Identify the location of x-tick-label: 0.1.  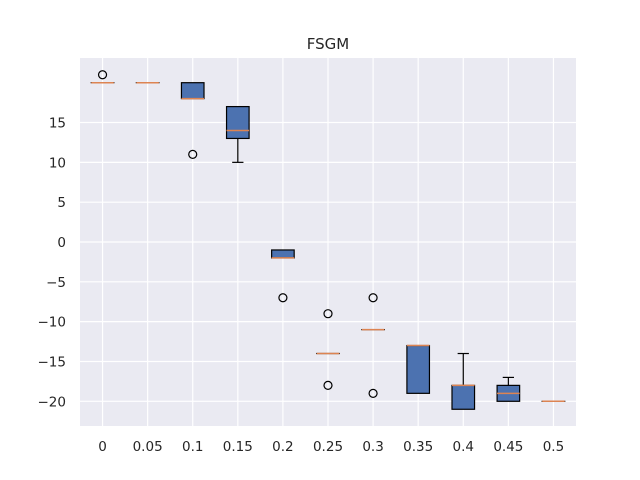
(192, 447).